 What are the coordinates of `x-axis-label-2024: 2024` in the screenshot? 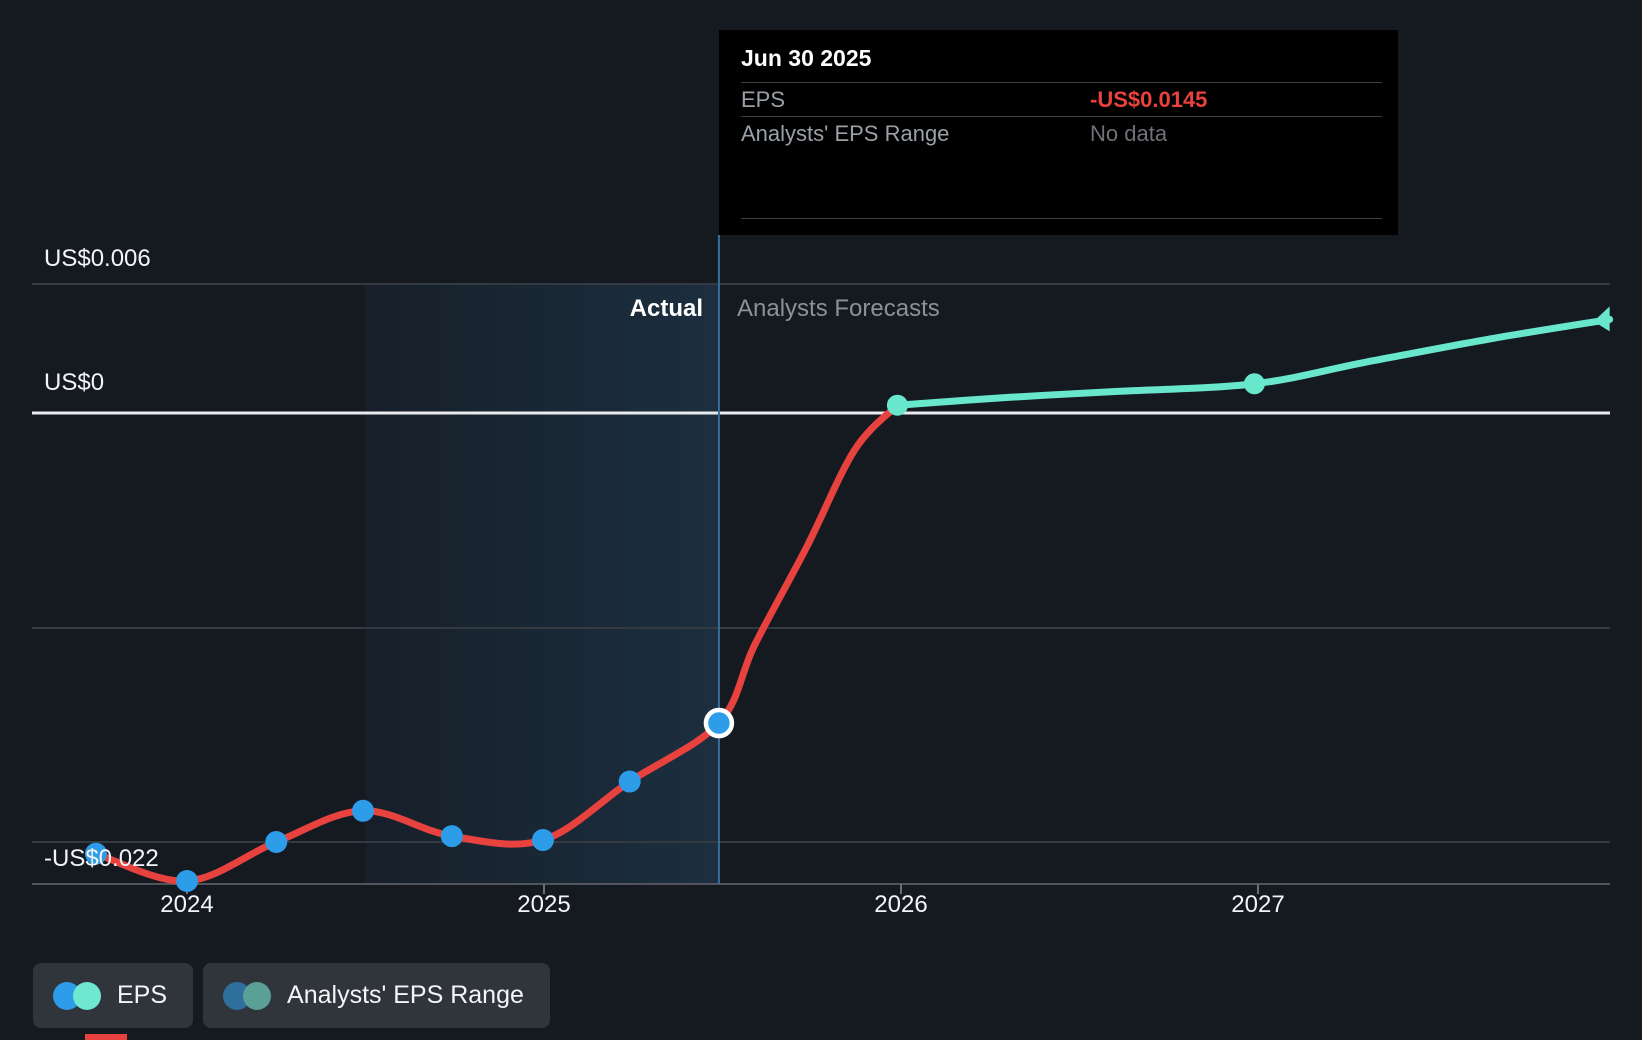 It's located at (187, 904).